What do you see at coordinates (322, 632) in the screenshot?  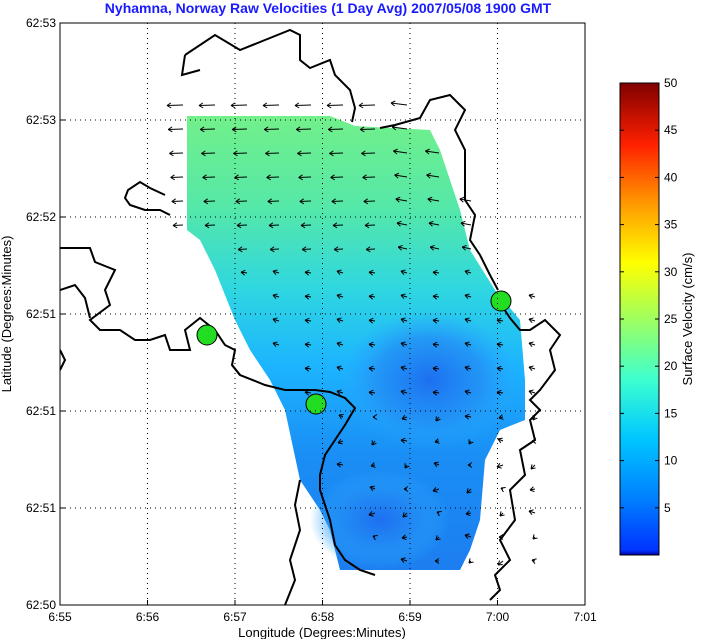 I see `x-axis-label: Longitude (Degrees:Minutes)` at bounding box center [322, 632].